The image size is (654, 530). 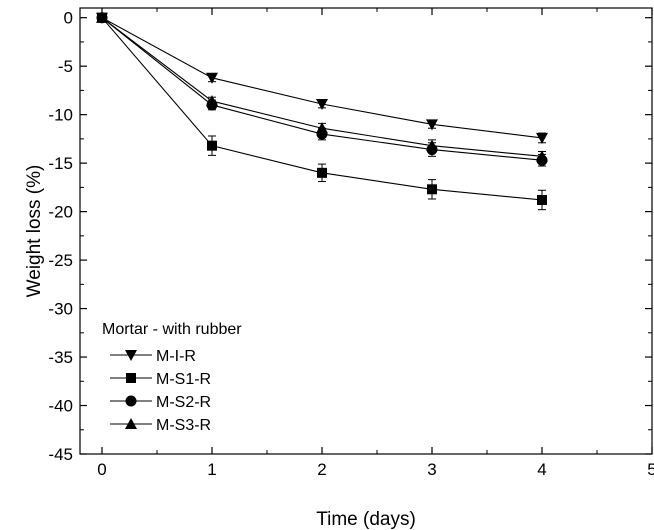 What do you see at coordinates (176, 356) in the screenshot?
I see `legend-label: M-I-R` at bounding box center [176, 356].